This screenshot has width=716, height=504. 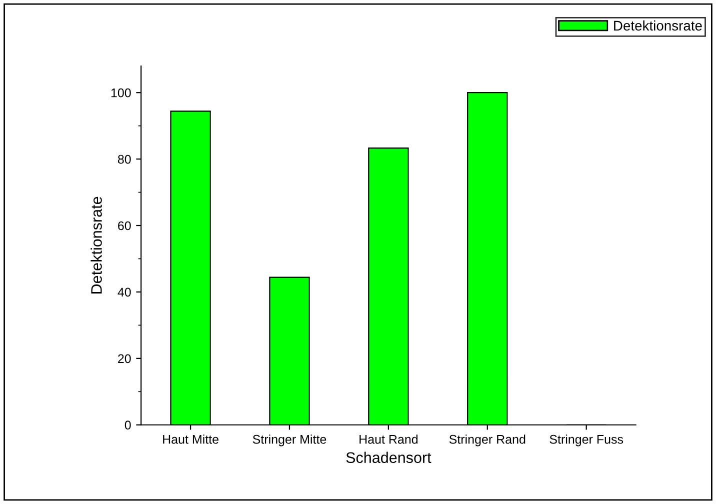 I want to click on x-tick-label: Stringer Fuss, so click(x=587, y=440).